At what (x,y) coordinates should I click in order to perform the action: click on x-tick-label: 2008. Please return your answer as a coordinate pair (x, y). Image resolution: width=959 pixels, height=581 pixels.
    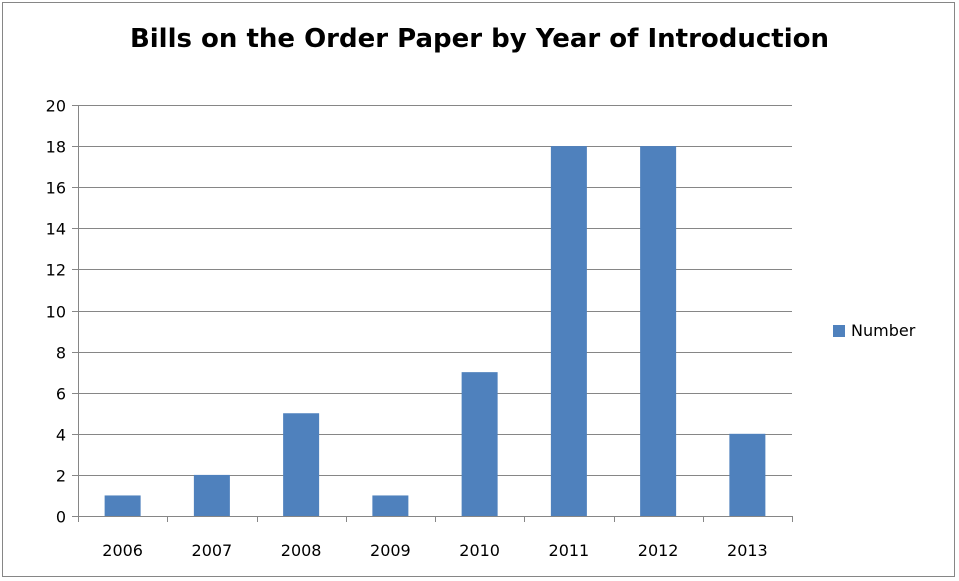
    Looking at the image, I should click on (301, 550).